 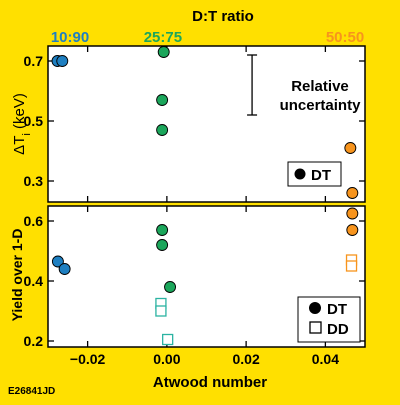 What do you see at coordinates (19, 113) in the screenshot?
I see `top-y-axis-label-unit: (keV)` at bounding box center [19, 113].